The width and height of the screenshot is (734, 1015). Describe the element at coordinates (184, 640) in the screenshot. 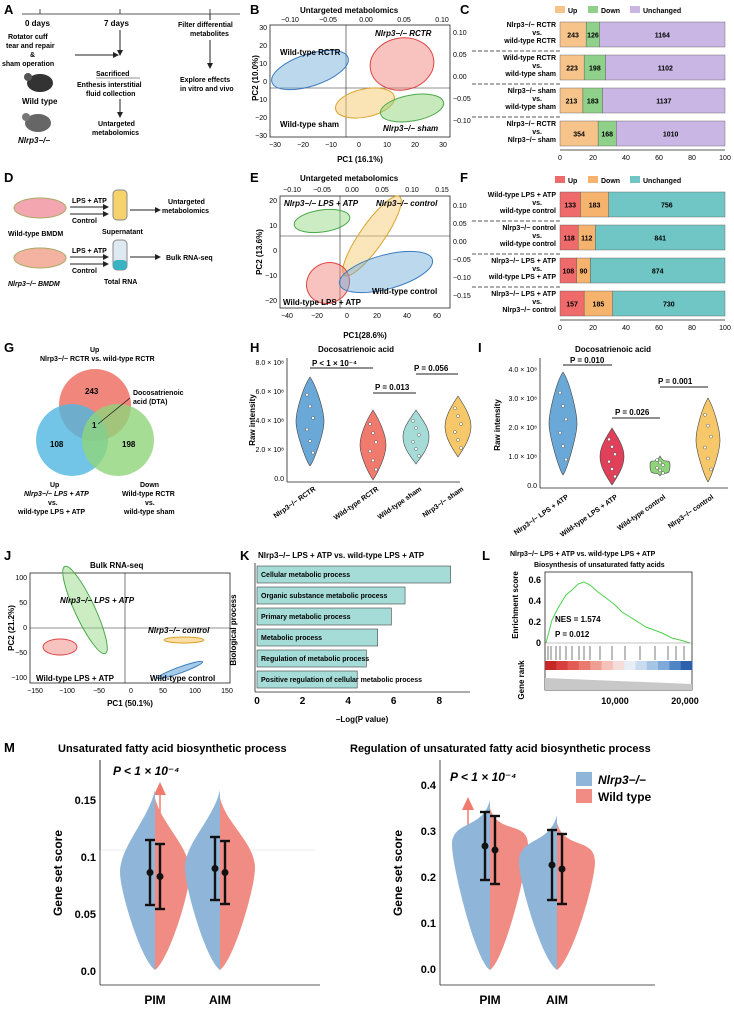

I see `ellipse-j-ko-control` at that location.